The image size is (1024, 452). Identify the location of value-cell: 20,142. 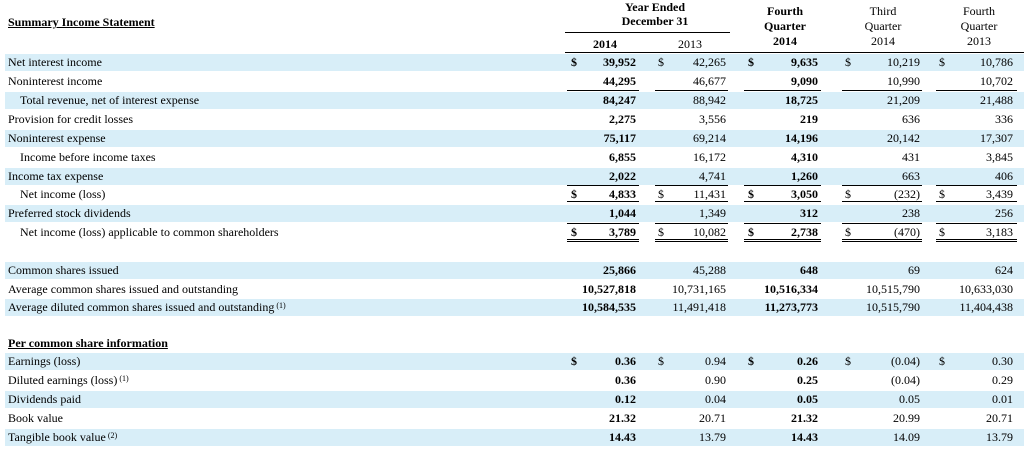
(903, 138).